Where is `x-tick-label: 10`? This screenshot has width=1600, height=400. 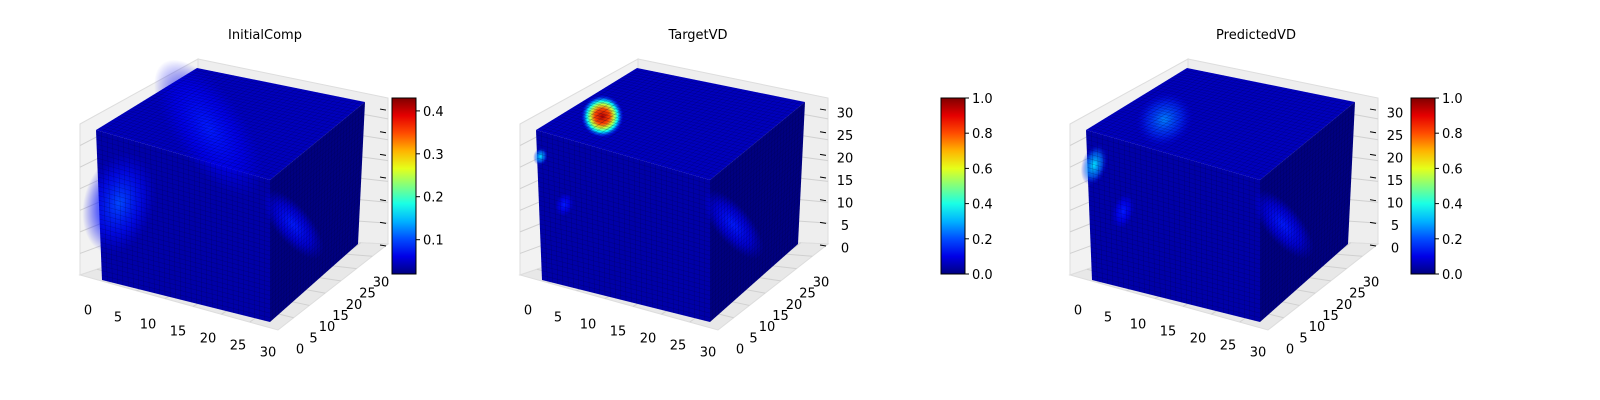
x-tick-label: 10 is located at coordinates (1138, 325).